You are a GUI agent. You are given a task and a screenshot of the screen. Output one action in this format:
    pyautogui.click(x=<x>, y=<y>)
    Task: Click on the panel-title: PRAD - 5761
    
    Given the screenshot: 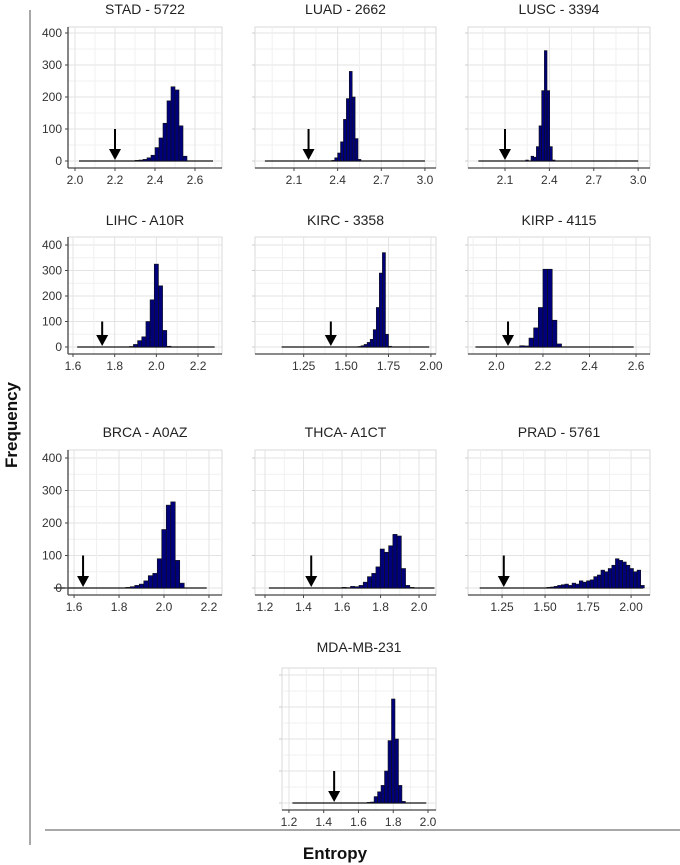 What is the action you would take?
    pyautogui.click(x=559, y=432)
    